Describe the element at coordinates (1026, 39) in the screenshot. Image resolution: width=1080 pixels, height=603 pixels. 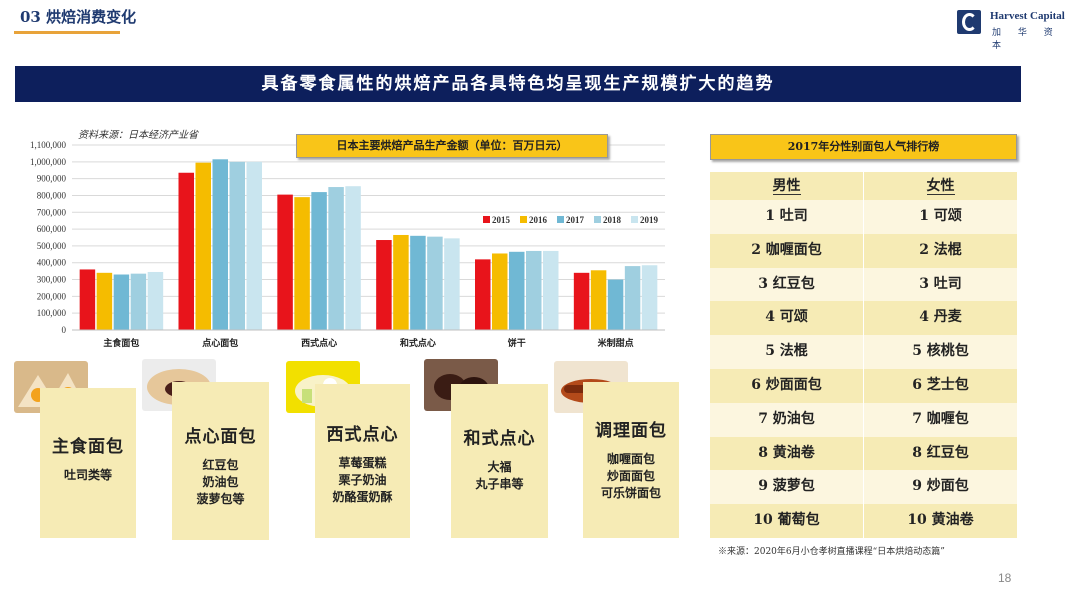
I see `brand-name-cn: 加 华 资 本` at that location.